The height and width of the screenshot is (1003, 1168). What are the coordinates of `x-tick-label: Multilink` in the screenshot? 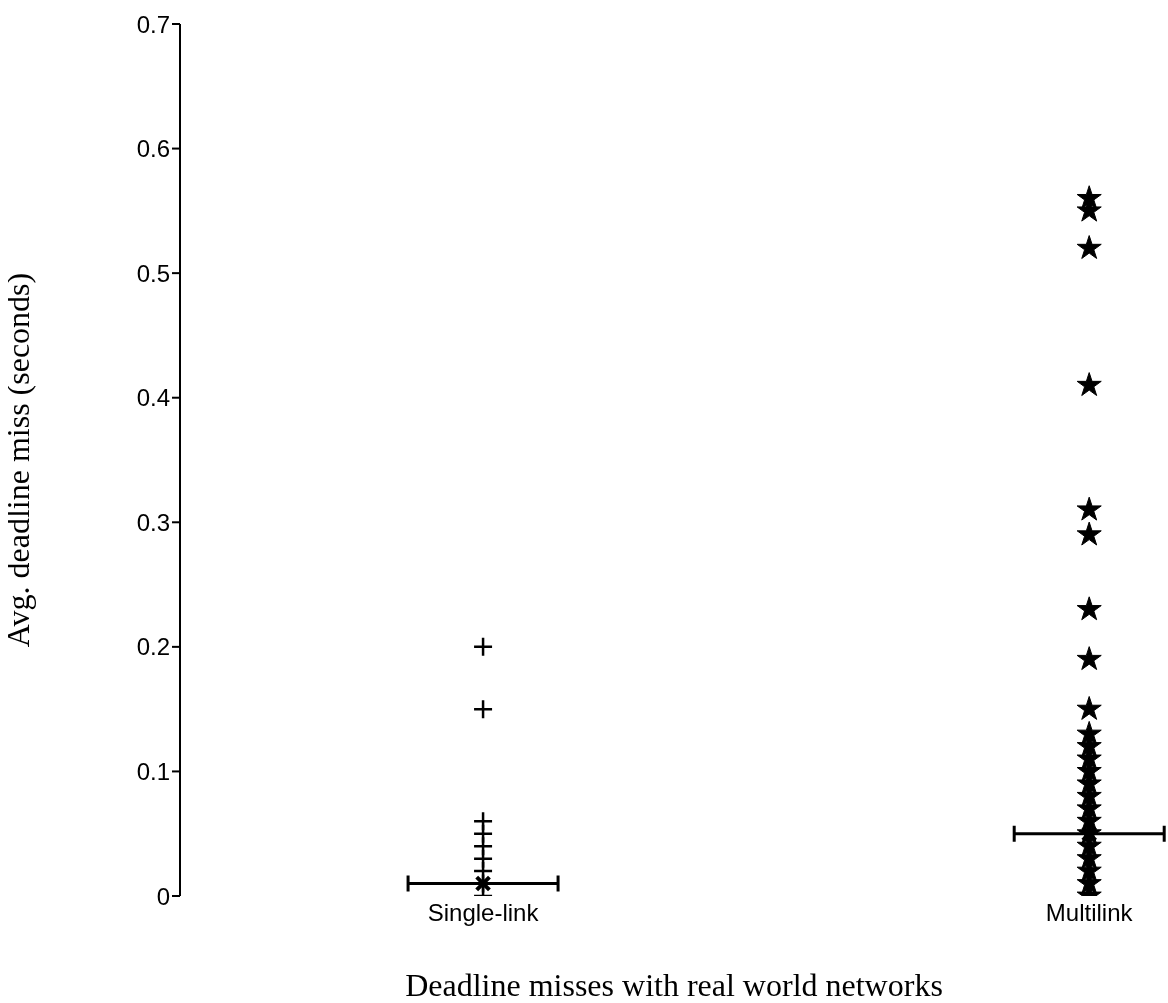 It's located at (1089, 913).